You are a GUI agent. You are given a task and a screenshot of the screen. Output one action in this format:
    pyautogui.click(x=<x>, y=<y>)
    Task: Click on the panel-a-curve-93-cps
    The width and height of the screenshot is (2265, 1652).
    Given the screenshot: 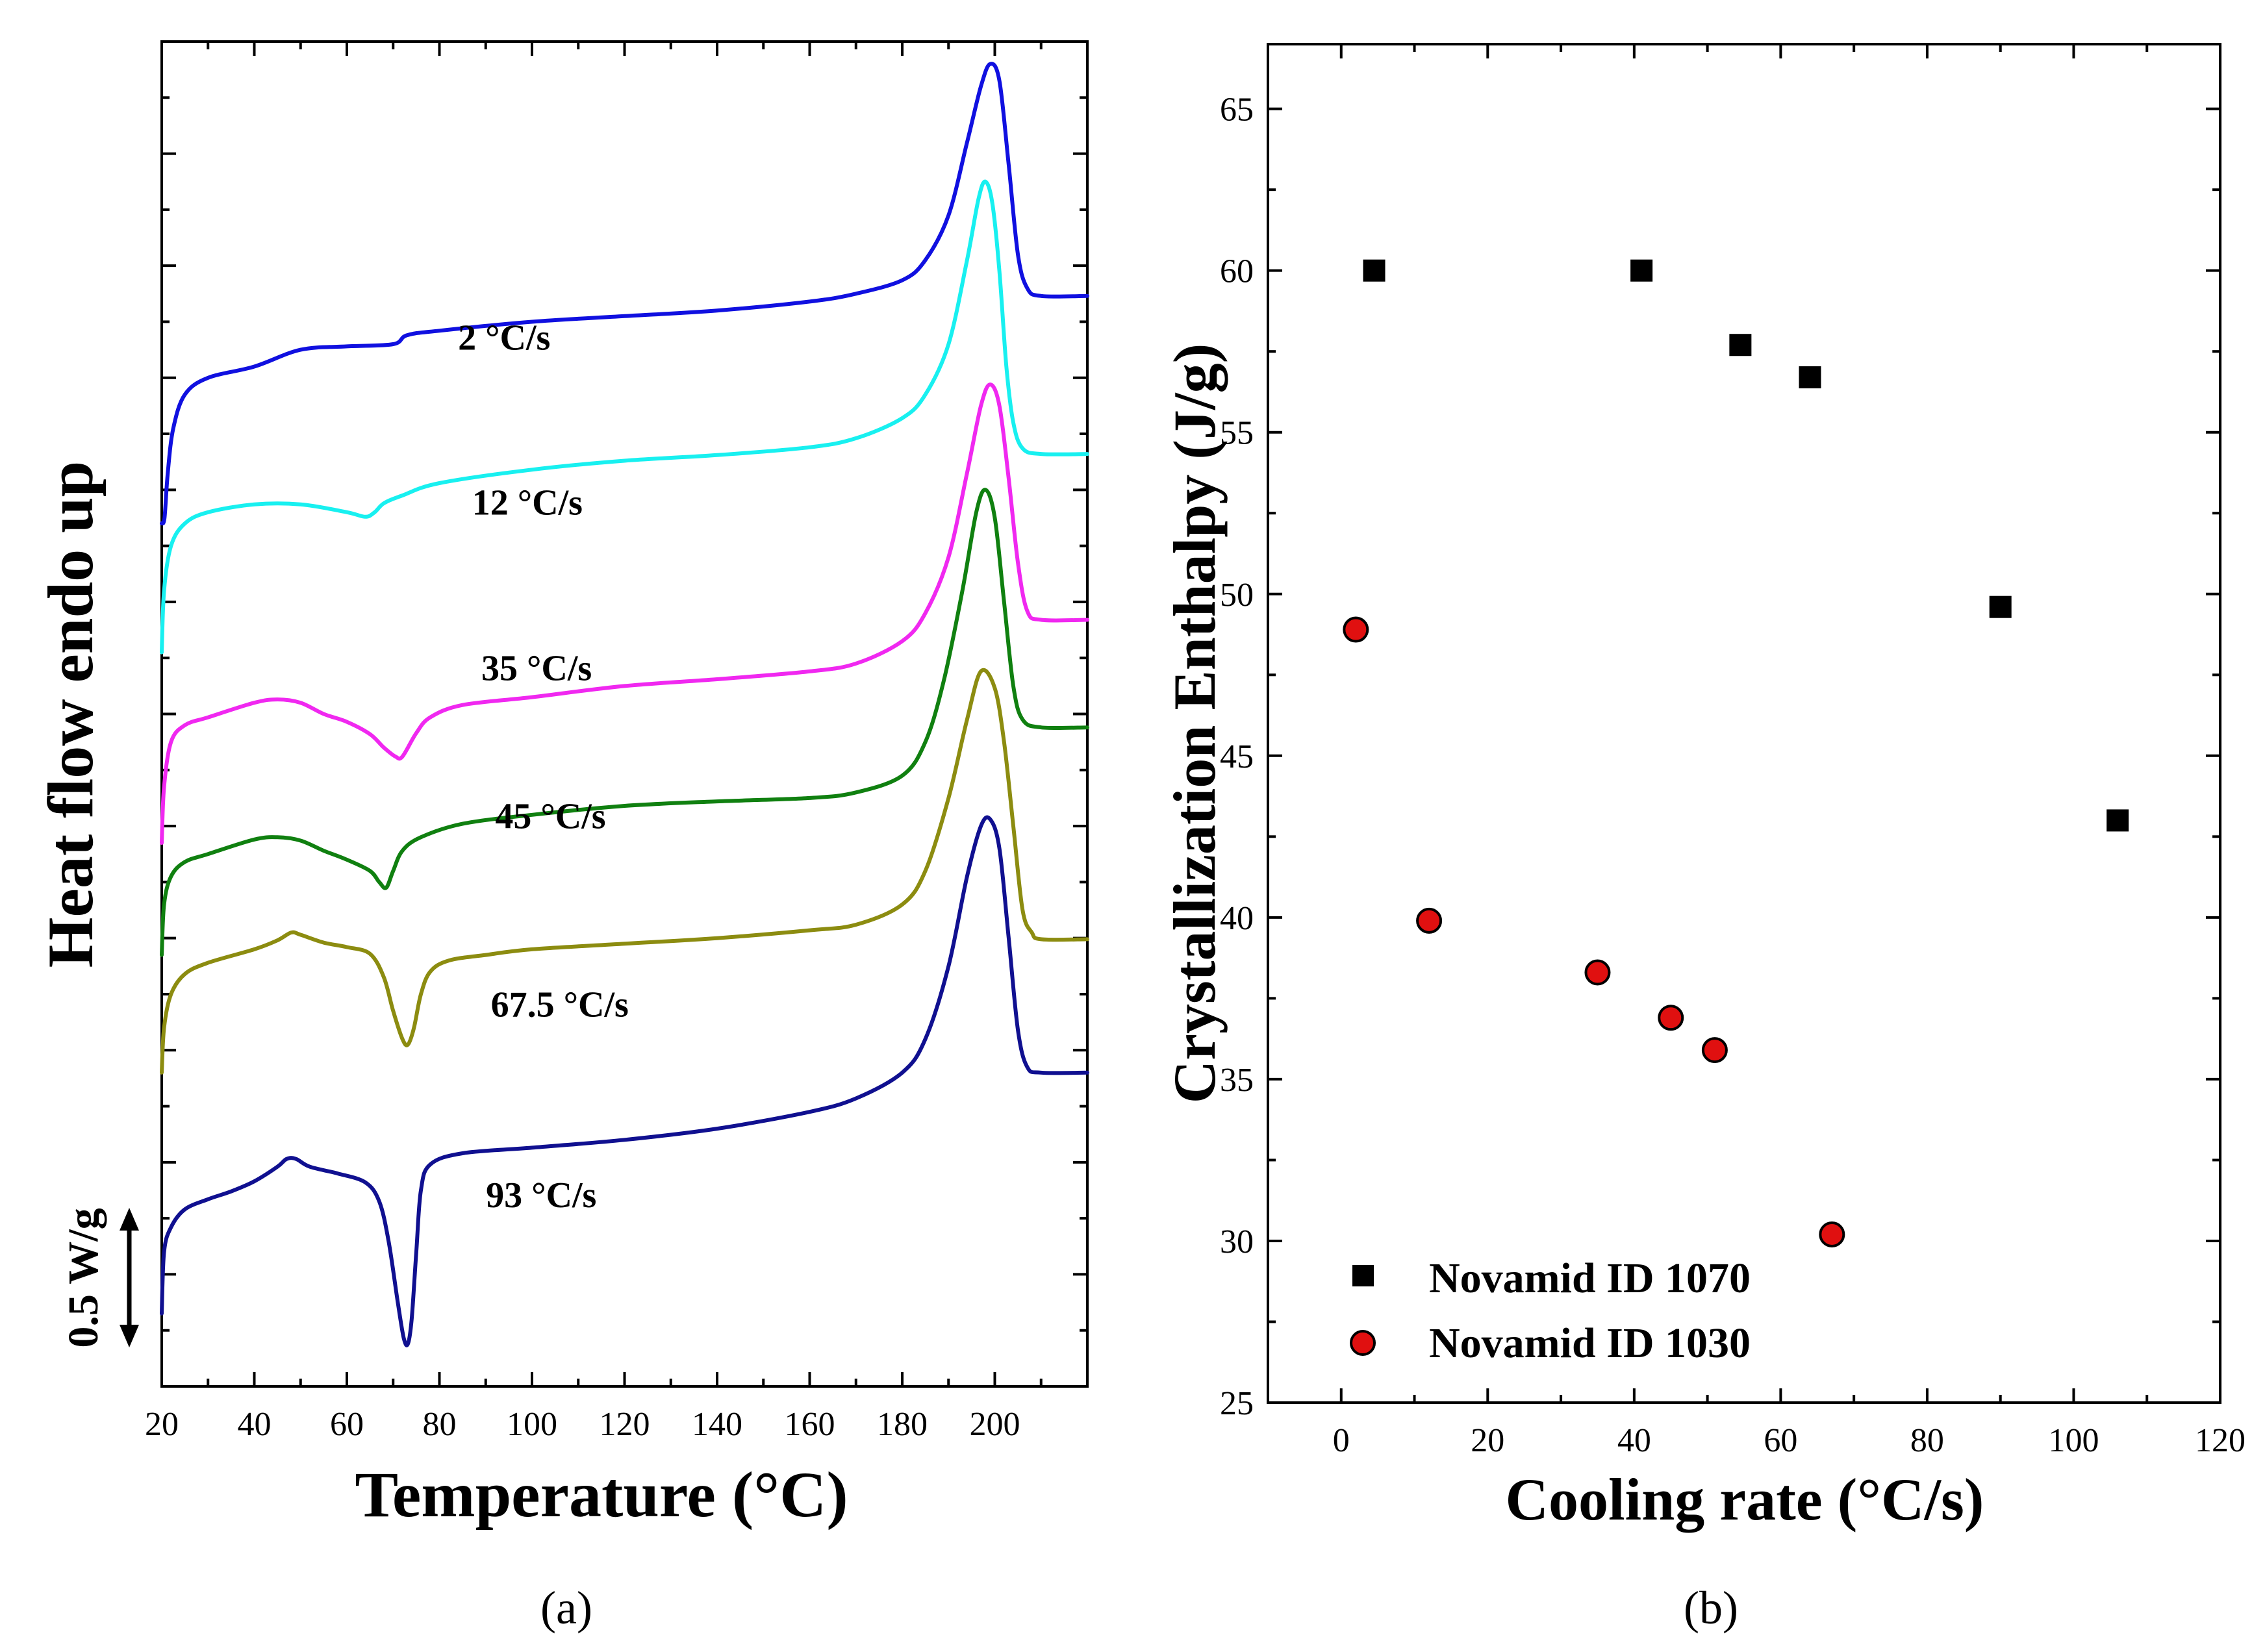 What is the action you would take?
    pyautogui.click(x=624, y=1081)
    